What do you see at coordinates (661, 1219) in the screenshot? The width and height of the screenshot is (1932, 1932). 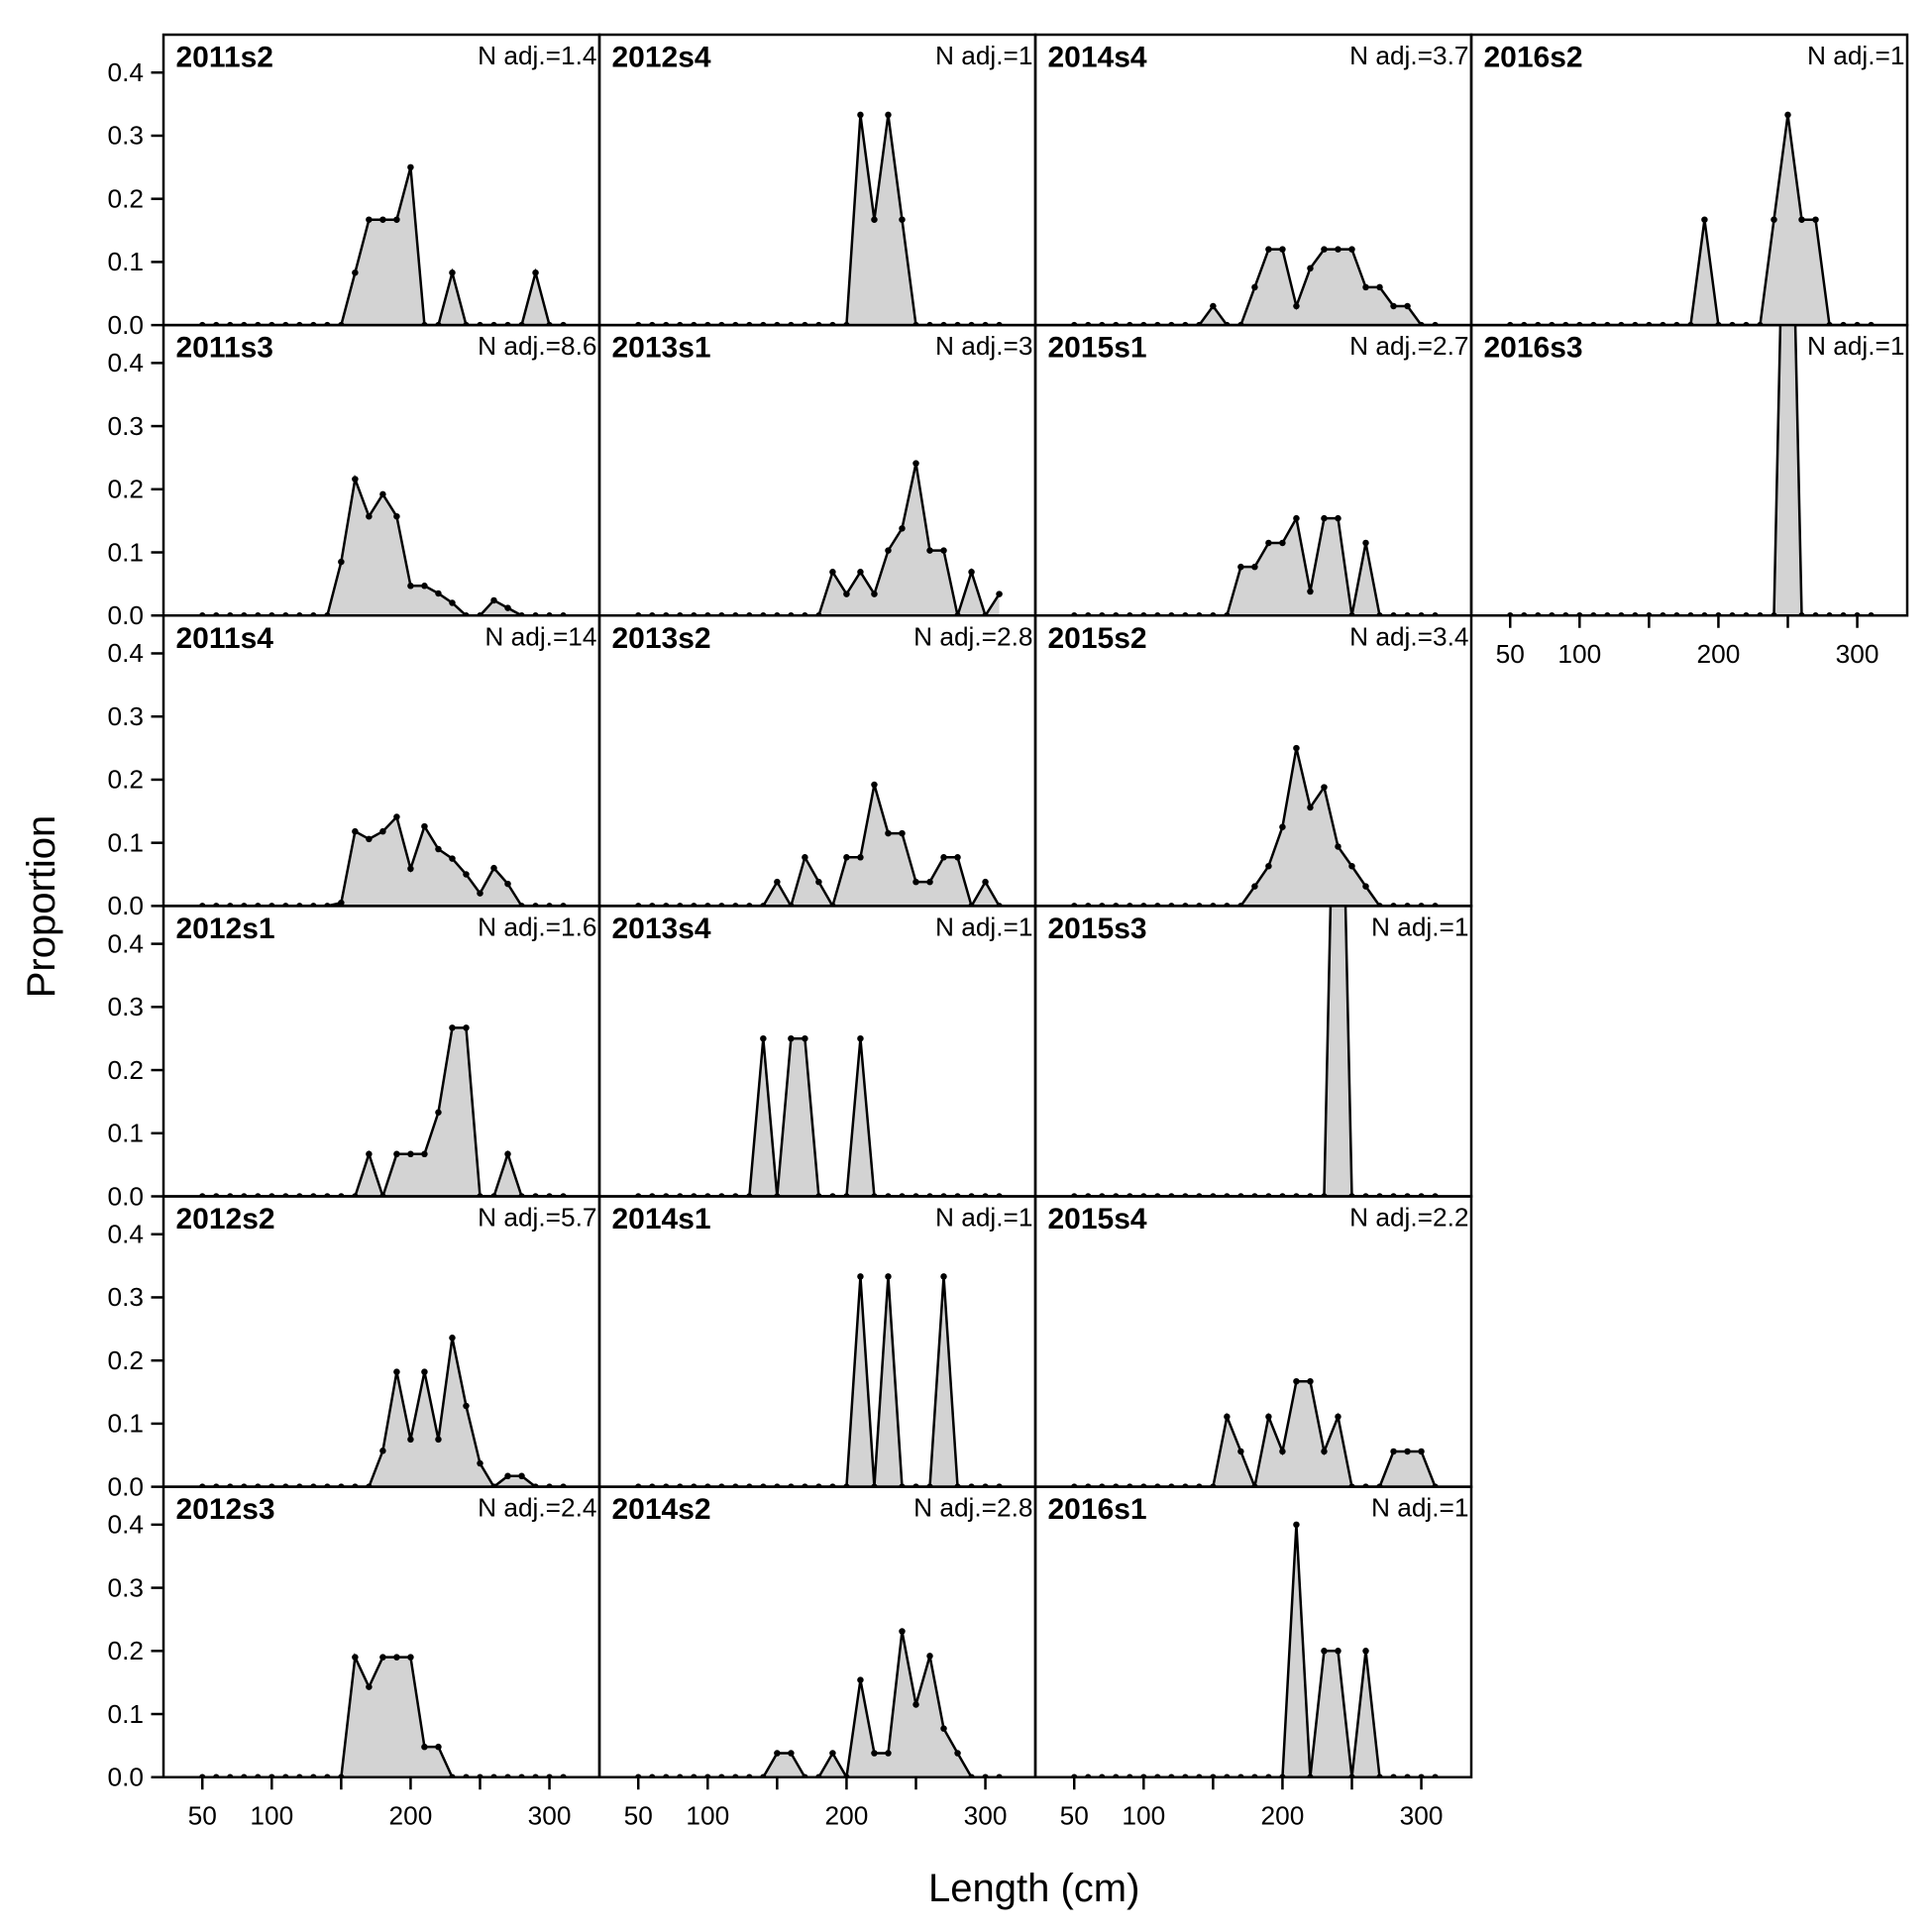 I see `panel-title: 2014s1` at bounding box center [661, 1219].